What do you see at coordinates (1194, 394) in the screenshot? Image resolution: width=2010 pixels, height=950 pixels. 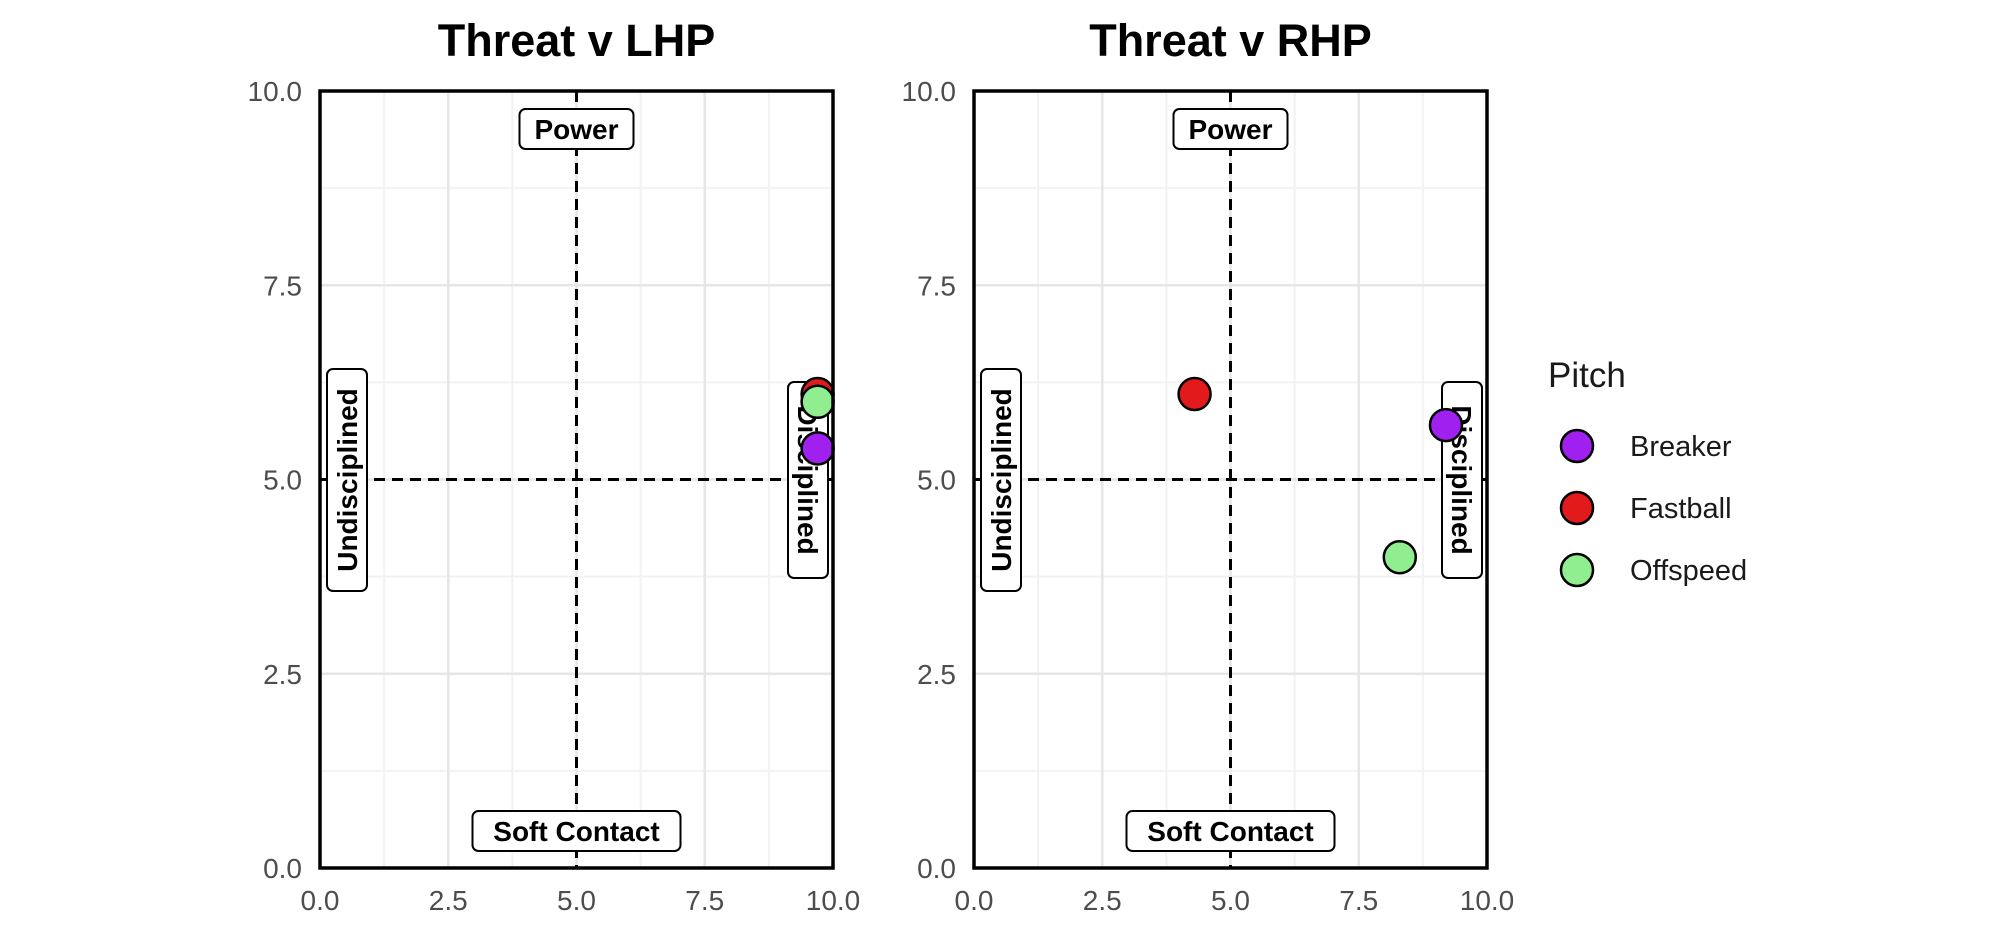 I see `point-fastball` at bounding box center [1194, 394].